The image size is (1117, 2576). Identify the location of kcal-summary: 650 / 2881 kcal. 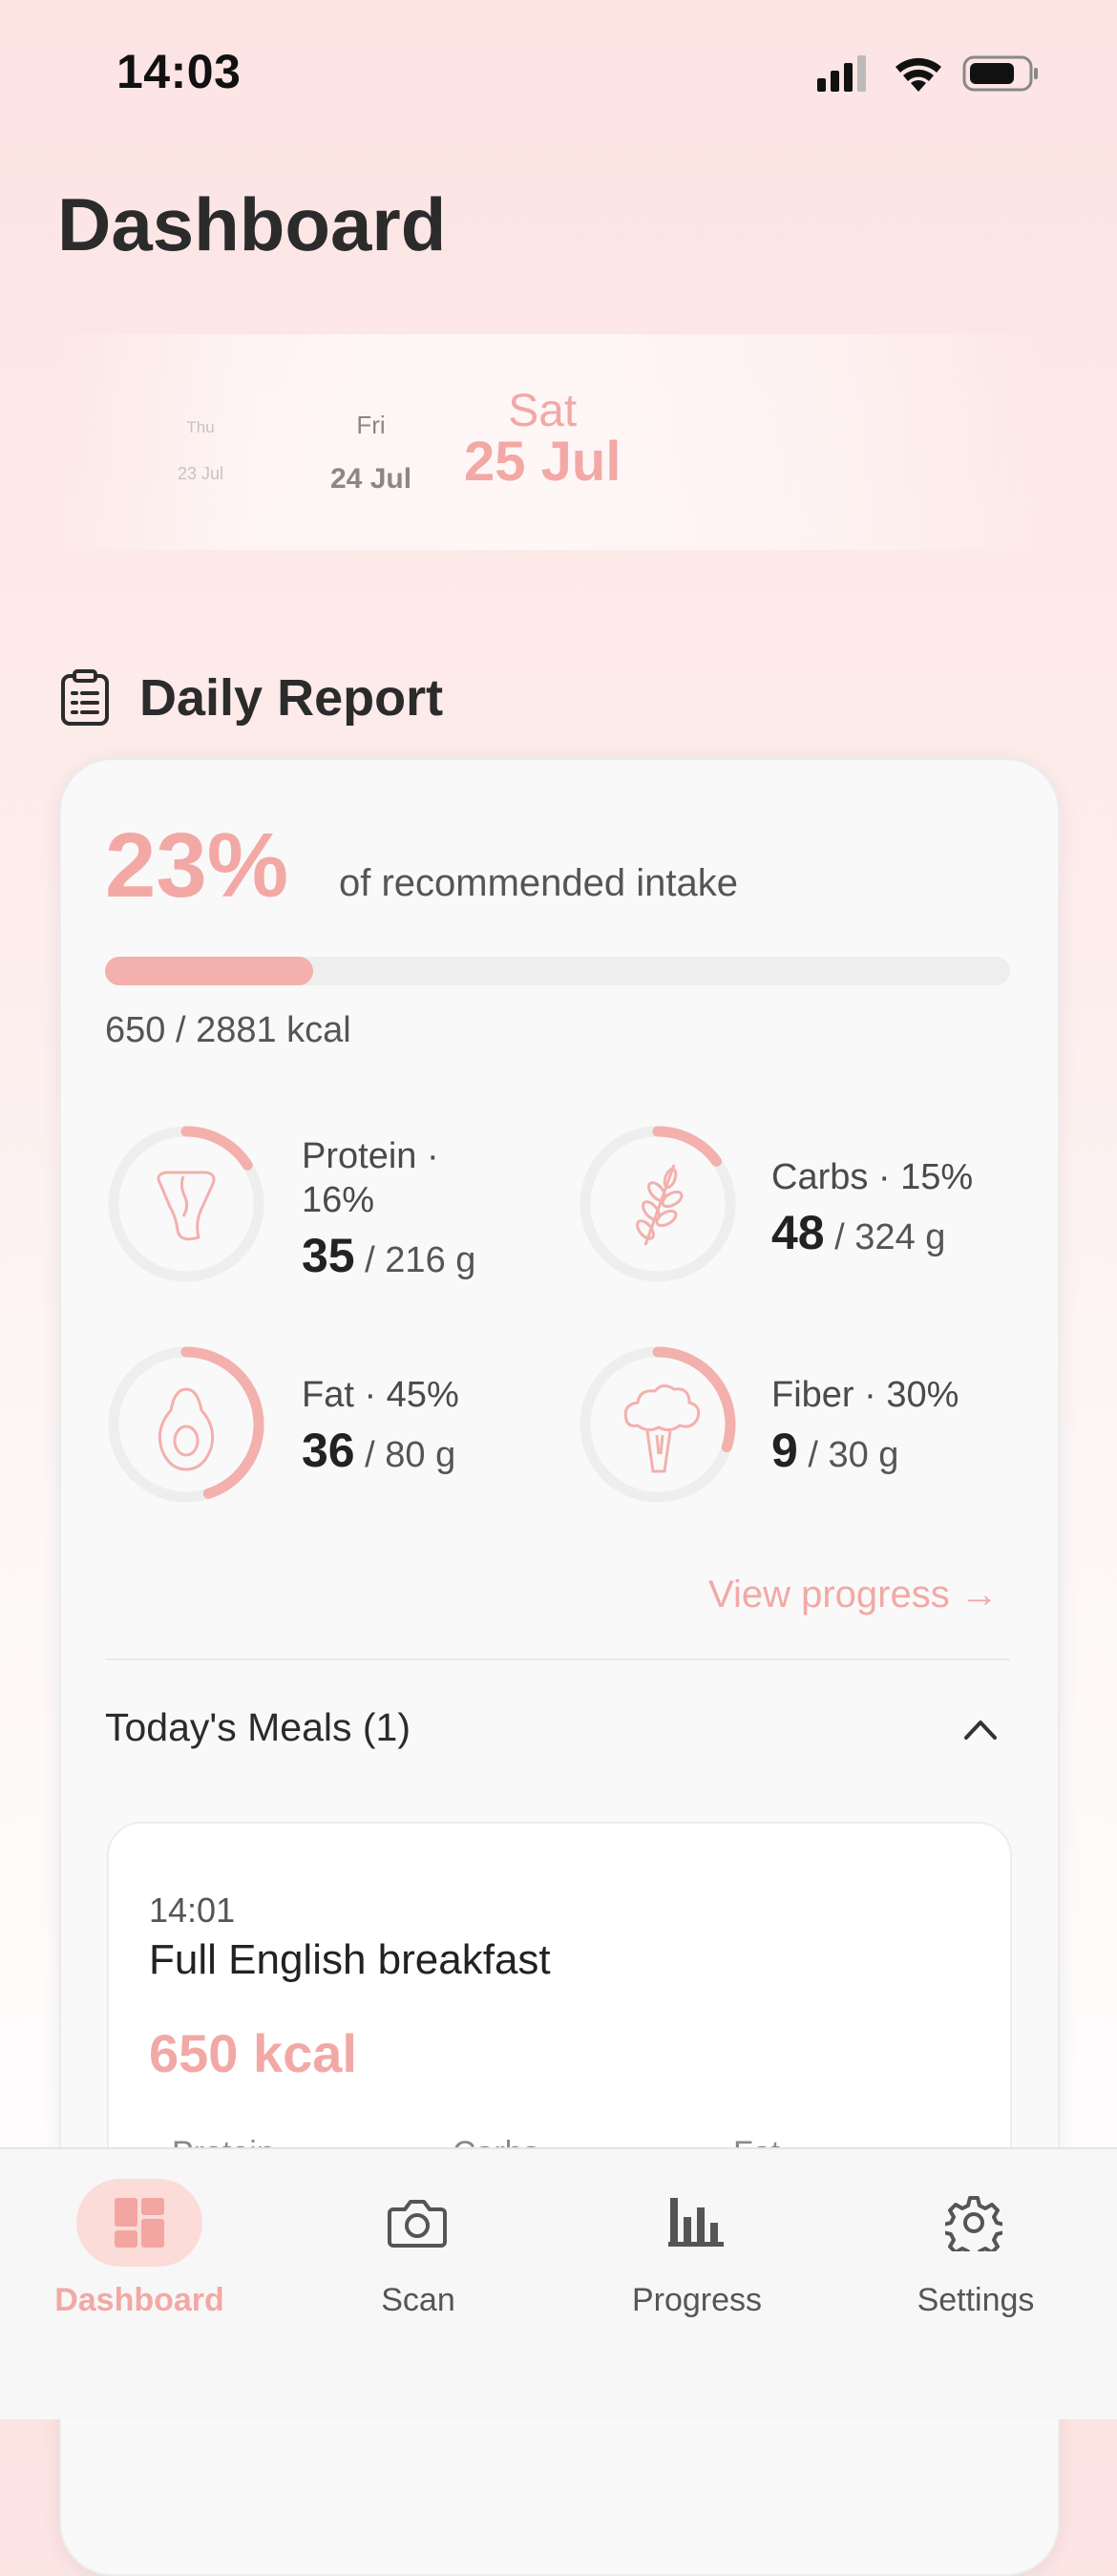
(228, 1030).